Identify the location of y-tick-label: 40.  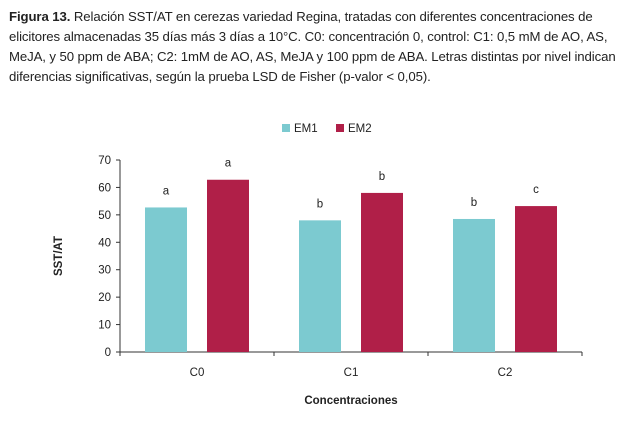
(104, 243).